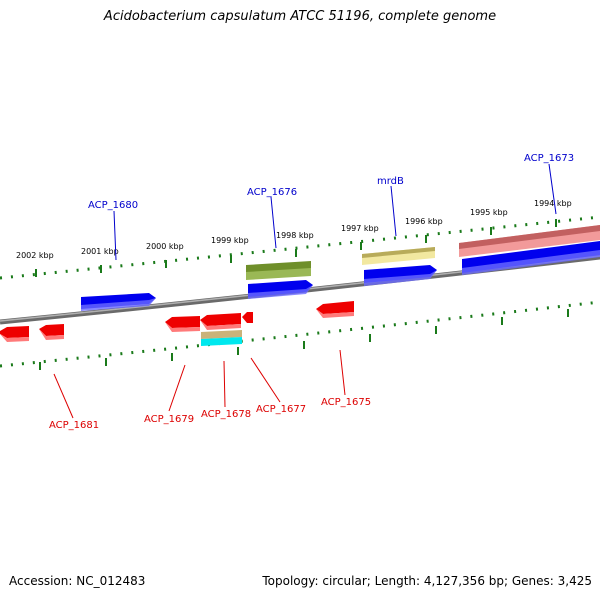 This screenshot has height=600, width=600. What do you see at coordinates (281, 409) in the screenshot?
I see `gene-label: ACP_1677` at bounding box center [281, 409].